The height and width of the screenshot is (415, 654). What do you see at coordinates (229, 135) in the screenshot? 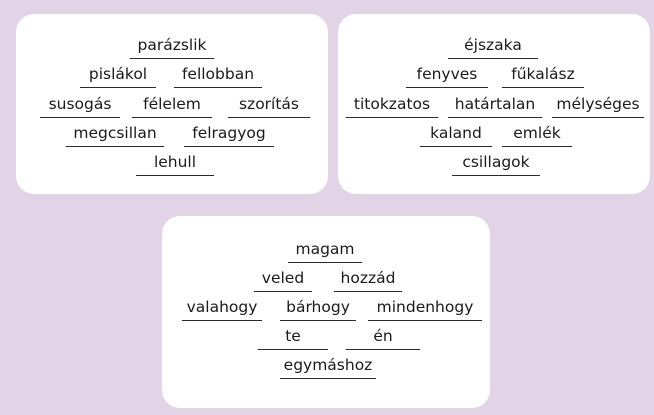
I see `word-item: felragyog` at bounding box center [229, 135].